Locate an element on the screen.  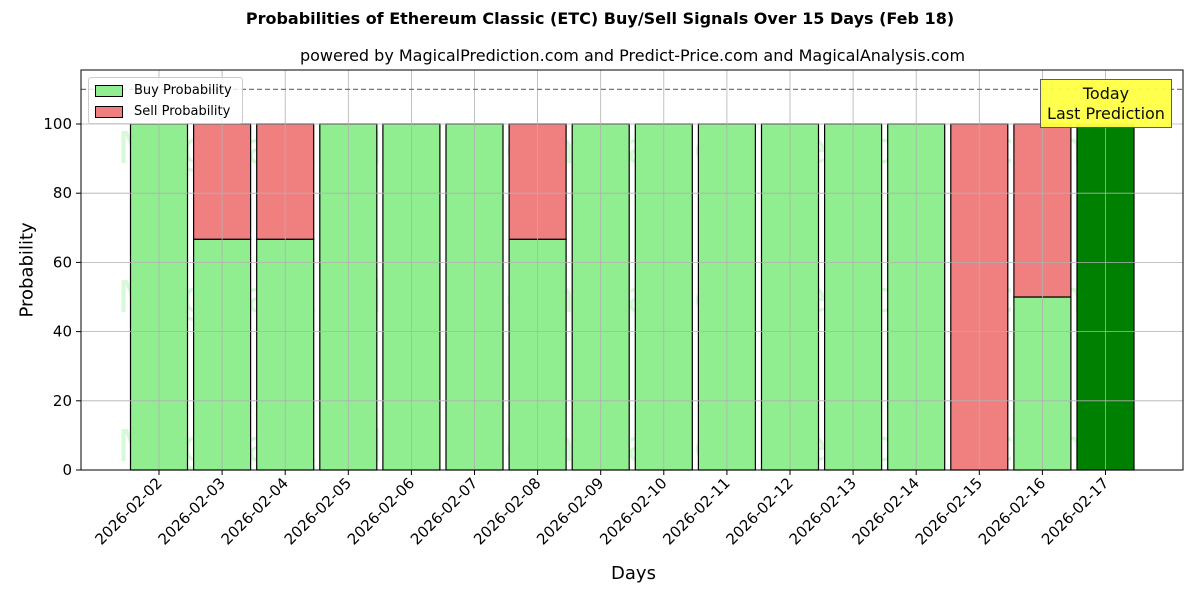
y-tick-label: 20 is located at coordinates (62, 401).